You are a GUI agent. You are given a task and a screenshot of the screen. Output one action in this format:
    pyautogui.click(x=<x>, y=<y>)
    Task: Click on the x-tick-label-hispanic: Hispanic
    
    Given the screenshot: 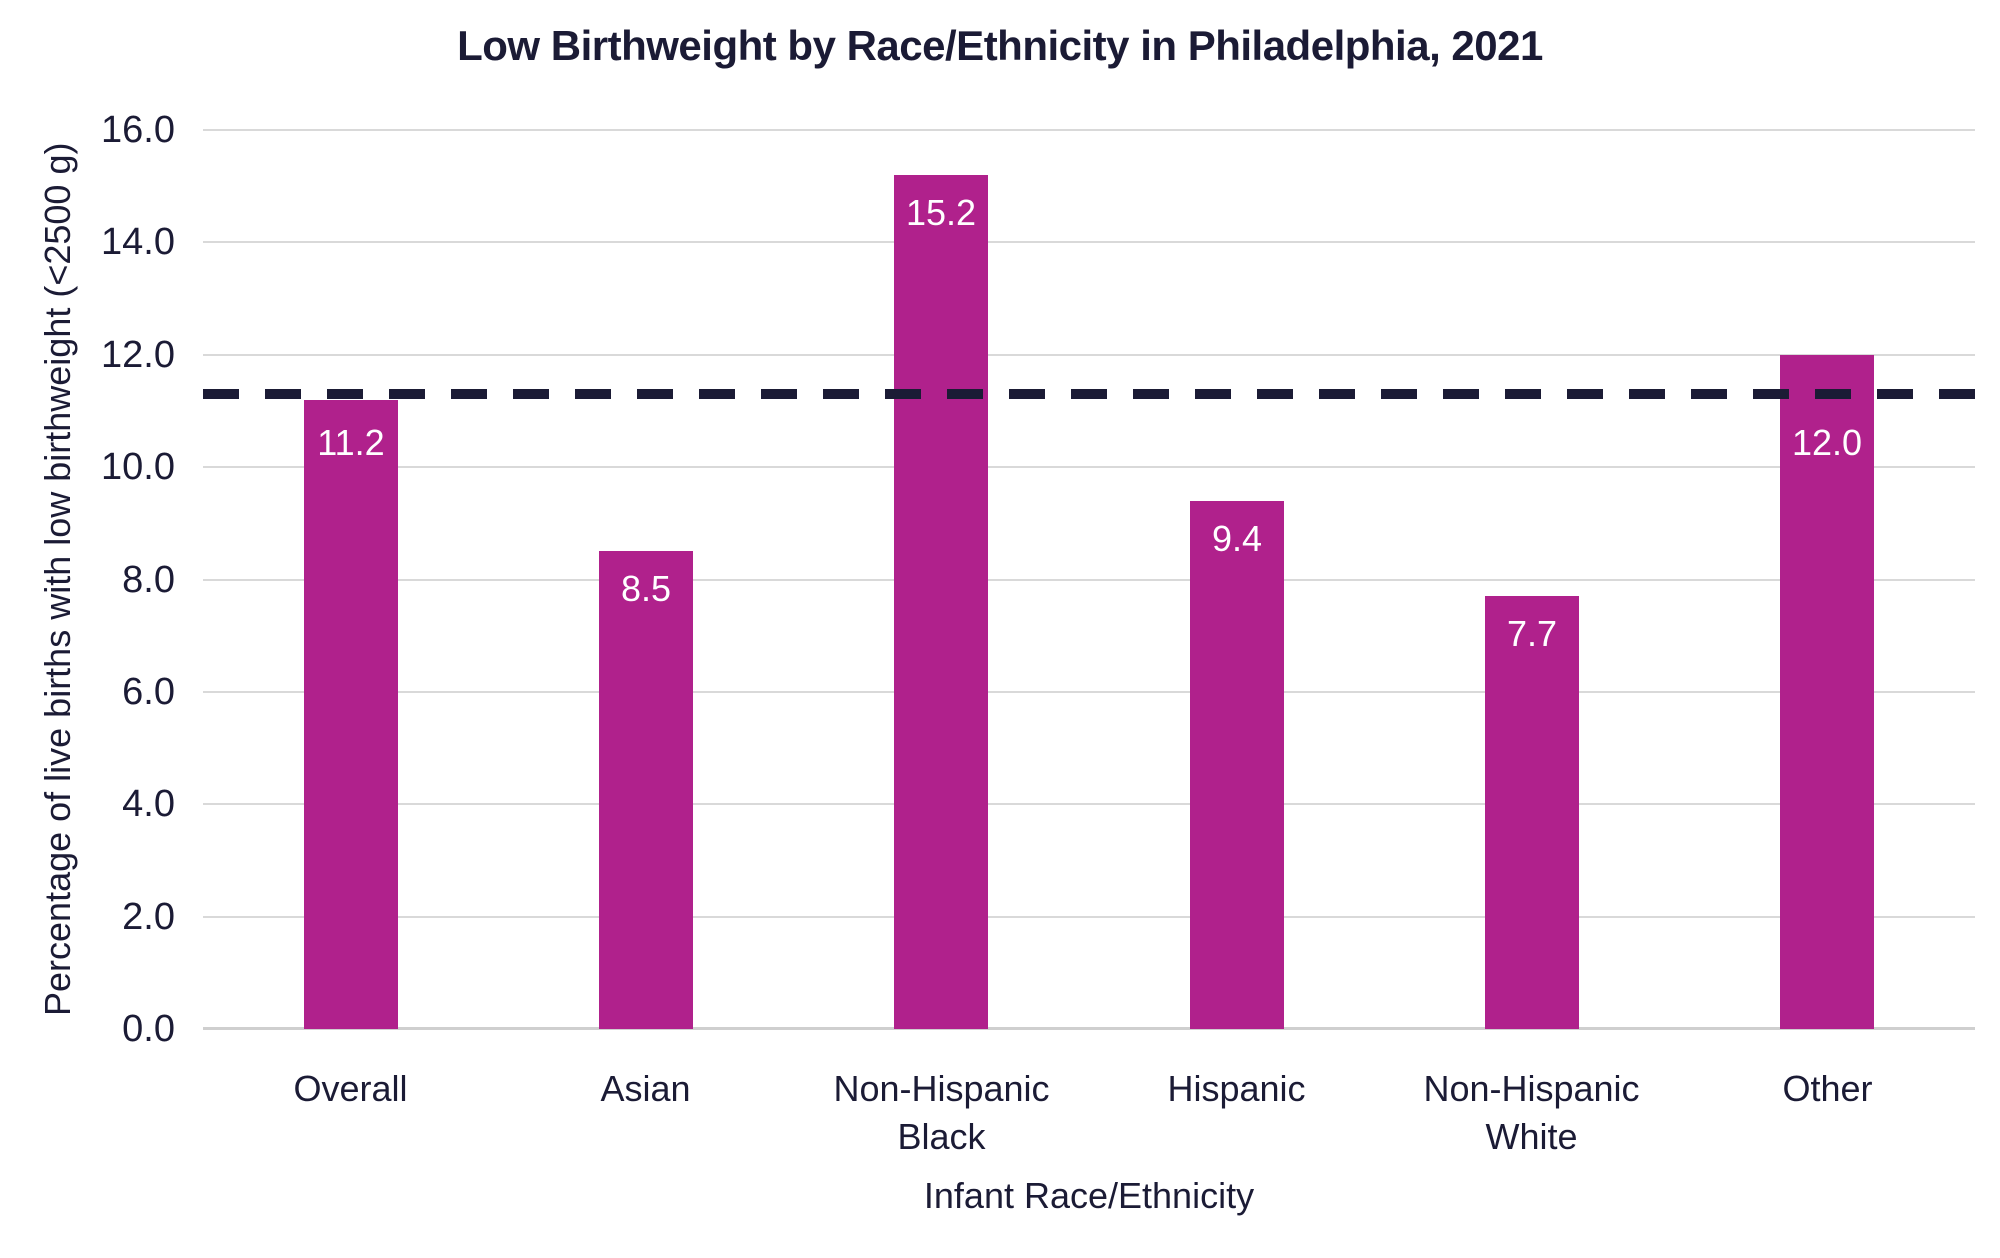 What is the action you would take?
    pyautogui.click(x=1236, y=1089)
    